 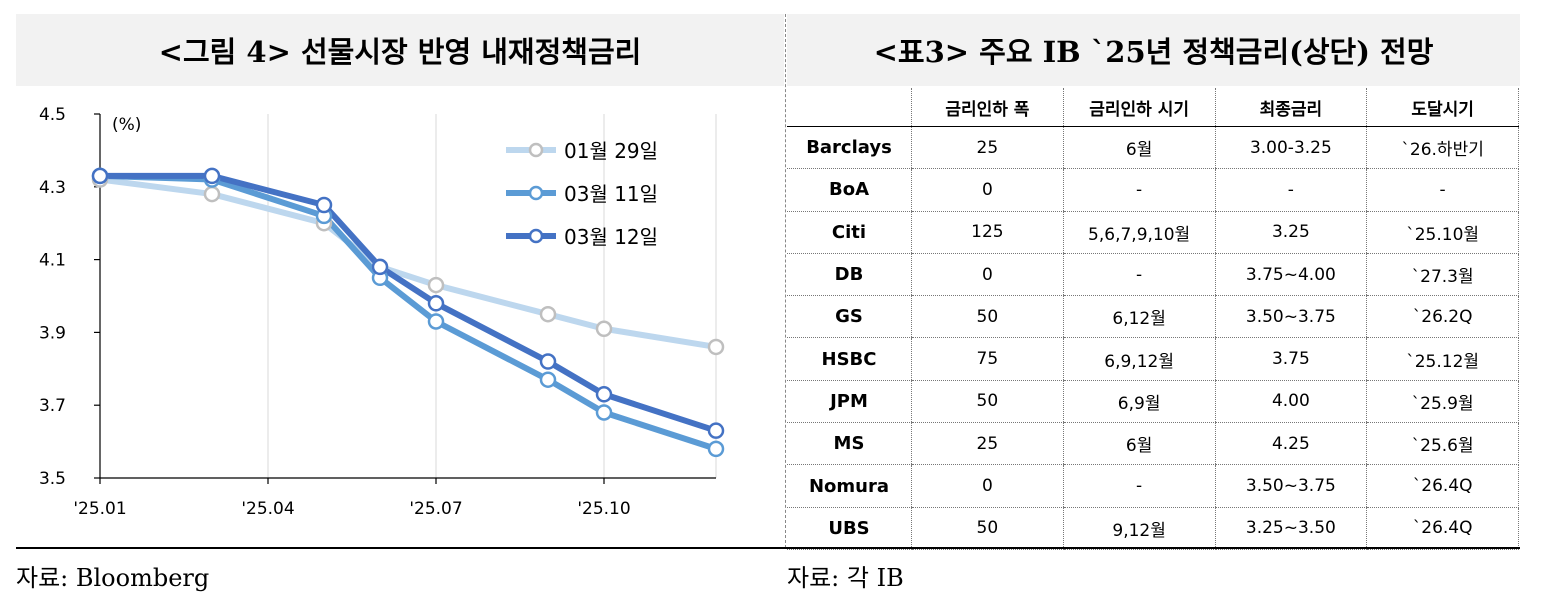 What do you see at coordinates (1138, 107) in the screenshot?
I see `column-header: 금리인하 시기` at bounding box center [1138, 107].